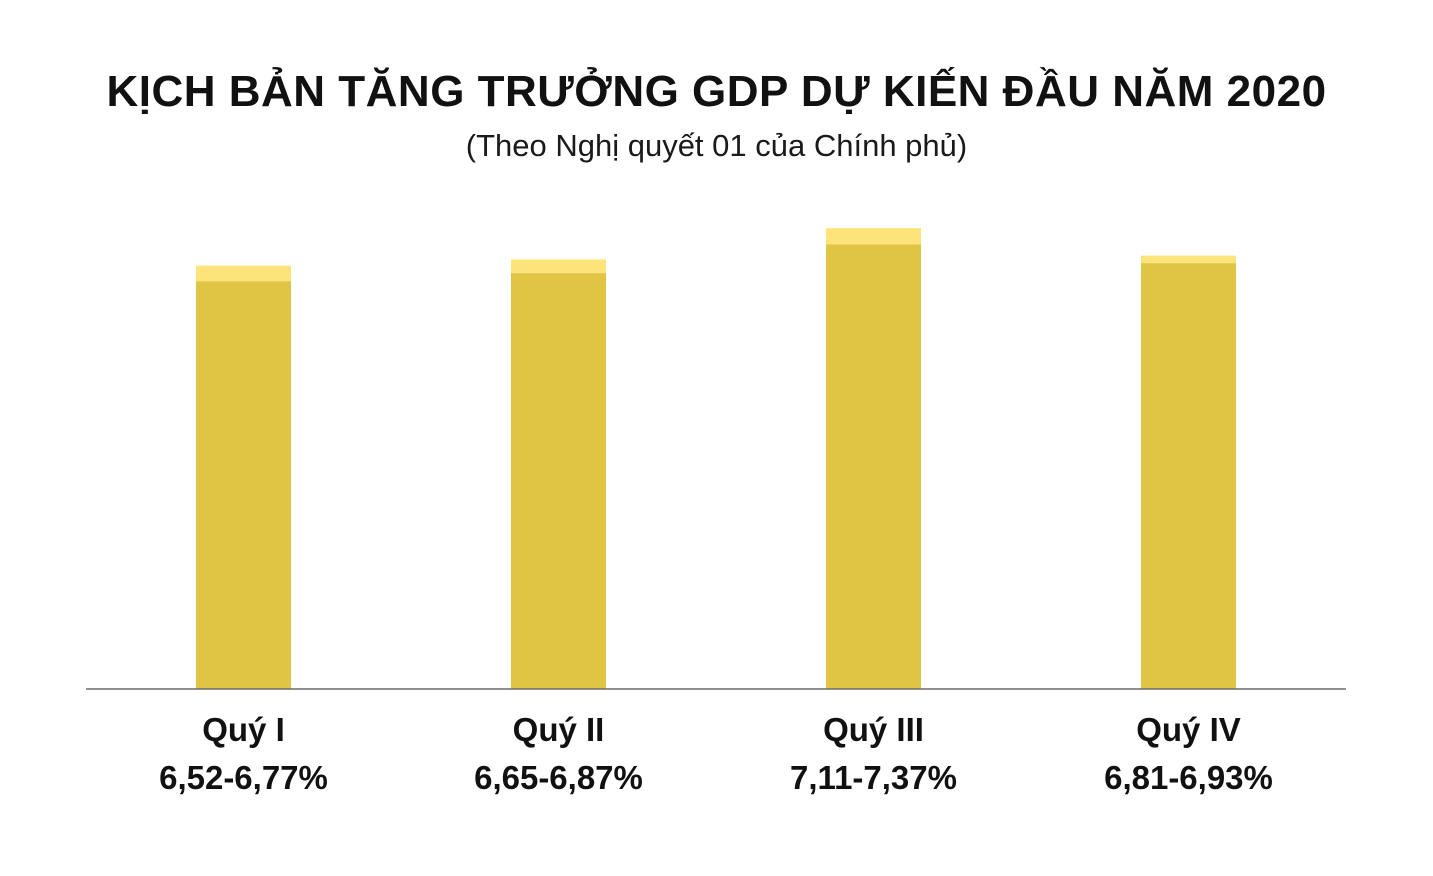 Image resolution: width=1433 pixels, height=876 pixels. What do you see at coordinates (559, 729) in the screenshot?
I see `category-label: Quý II` at bounding box center [559, 729].